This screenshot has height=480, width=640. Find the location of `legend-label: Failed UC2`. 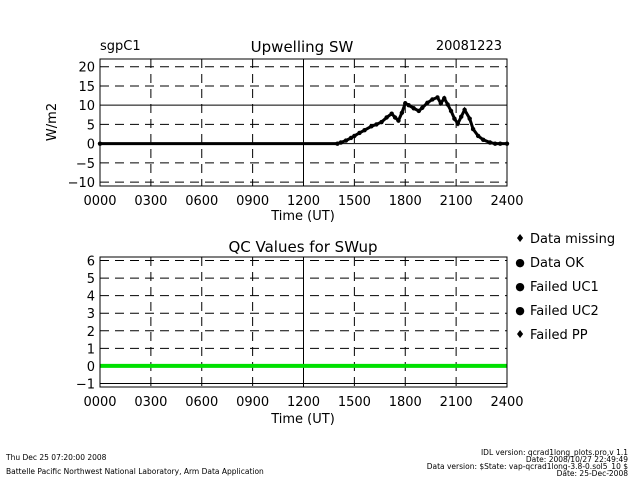

legend-label: Failed UC2 is located at coordinates (564, 311).